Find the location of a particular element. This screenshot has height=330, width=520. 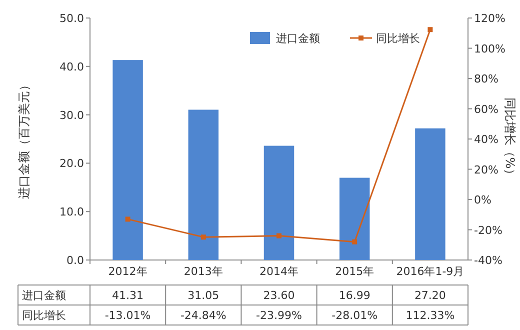

data-label: 41.31 is located at coordinates (128, 295).